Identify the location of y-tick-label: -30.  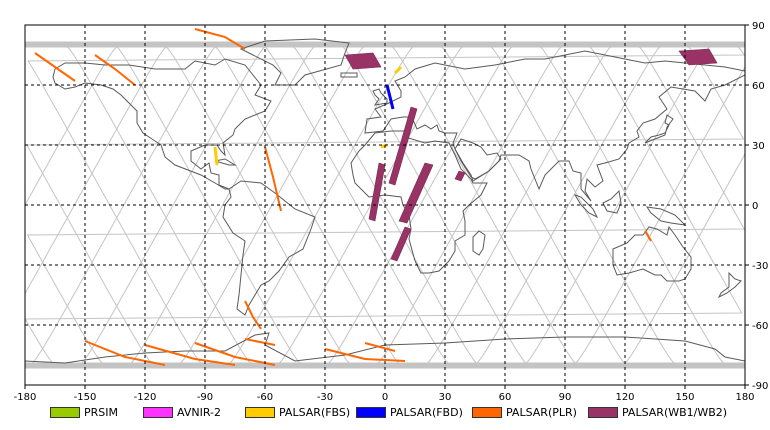
(760, 266).